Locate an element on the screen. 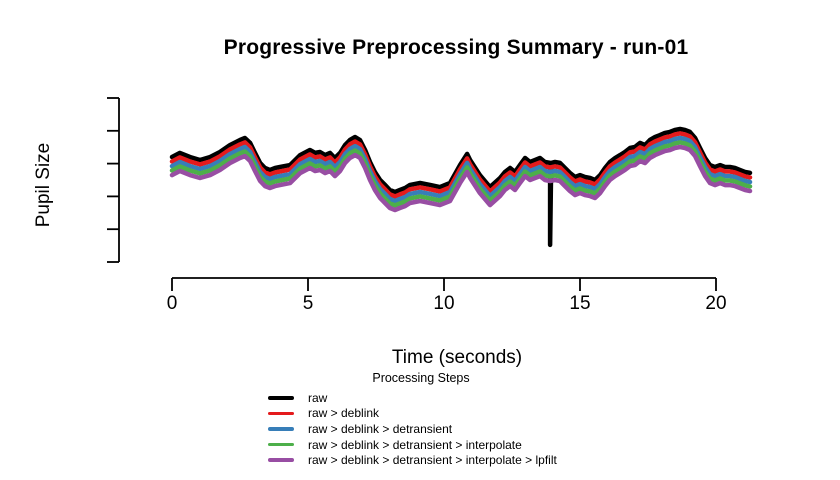 This screenshot has width=840, height=480. x-axis-title: Time (seconds) is located at coordinates (457, 357).